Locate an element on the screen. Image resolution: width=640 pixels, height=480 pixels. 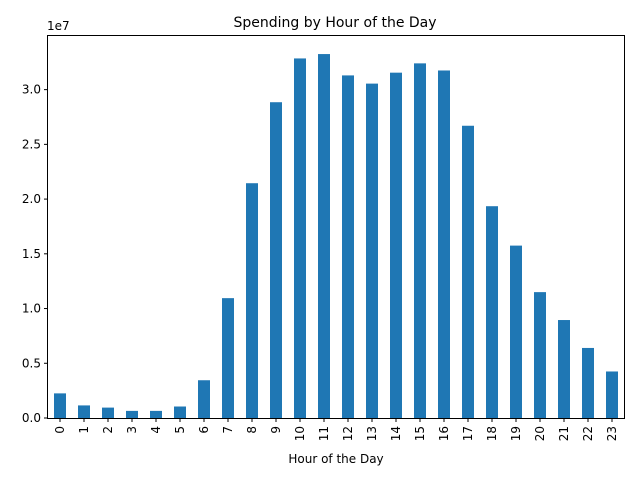
x-tick-label: 20 is located at coordinates (540, 433).